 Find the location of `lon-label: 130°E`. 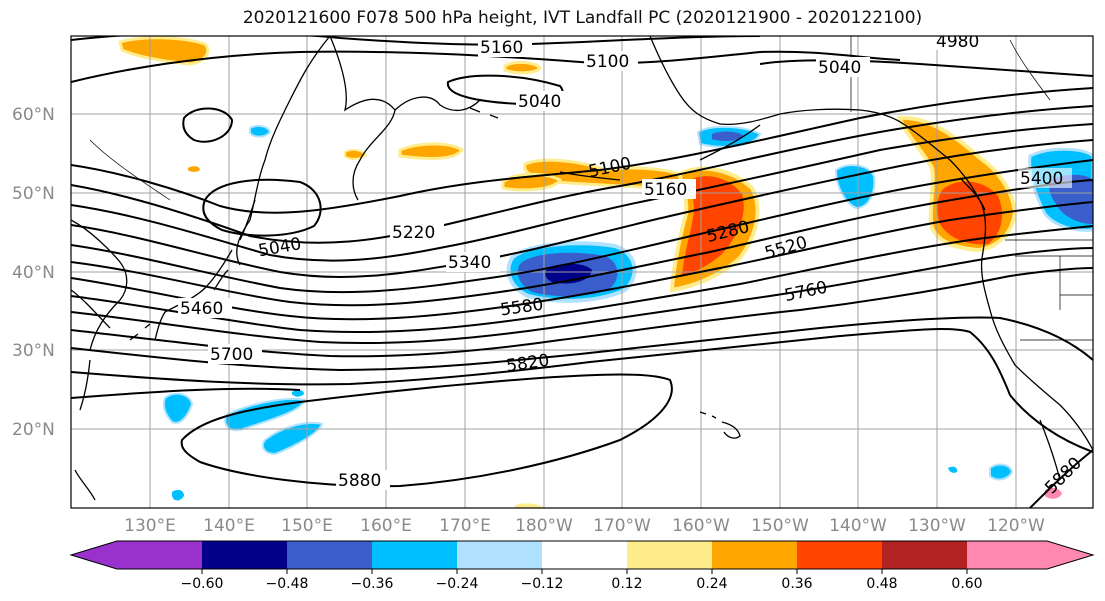

lon-label: 130°E is located at coordinates (150, 526).